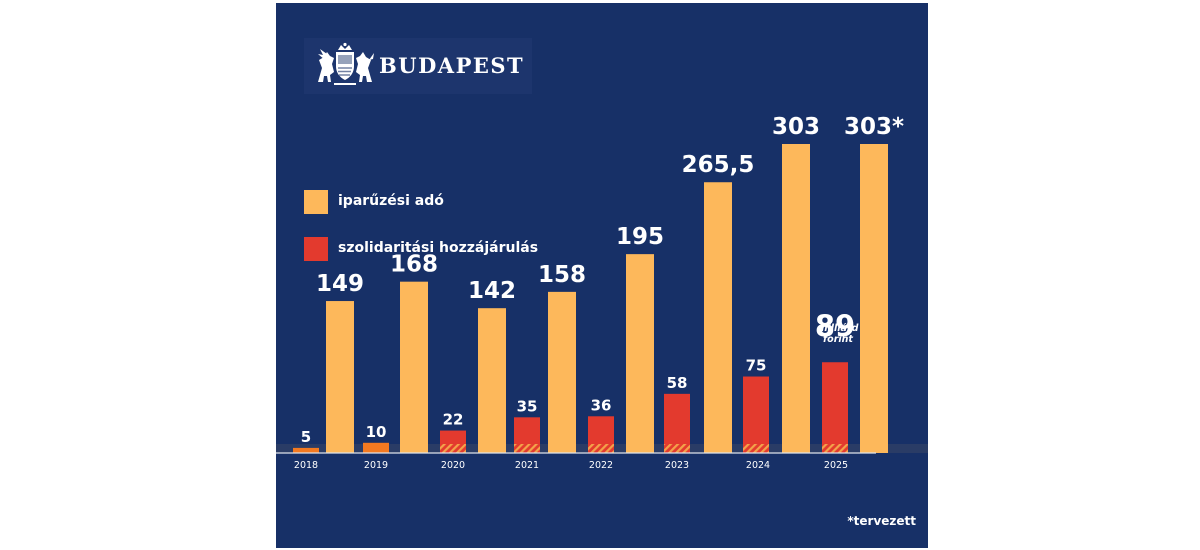 The width and height of the screenshot is (1200, 550). What do you see at coordinates (340, 377) in the screenshot?
I see `bar-iparuzesi-2018` at bounding box center [340, 377].